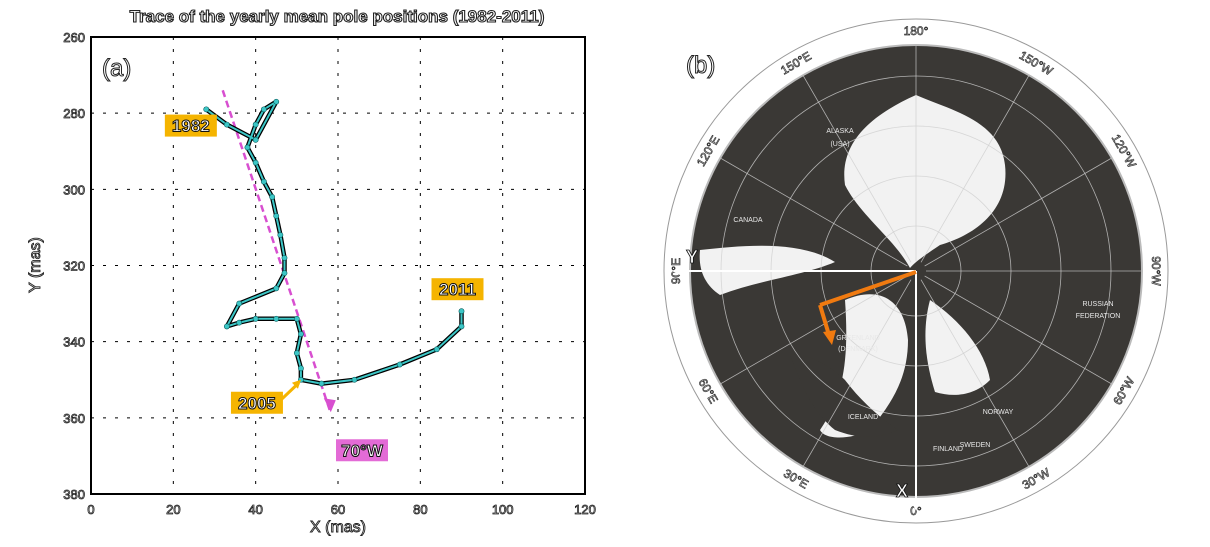  What do you see at coordinates (74, 494) in the screenshot?
I see `y-tick-label: 380` at bounding box center [74, 494].